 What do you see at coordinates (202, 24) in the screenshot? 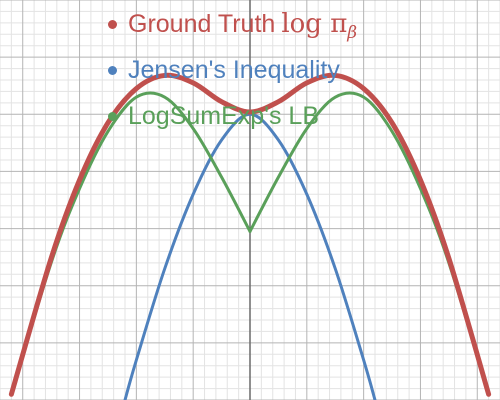
I see `legend-label-ground-truth: Ground Truth` at bounding box center [202, 24].